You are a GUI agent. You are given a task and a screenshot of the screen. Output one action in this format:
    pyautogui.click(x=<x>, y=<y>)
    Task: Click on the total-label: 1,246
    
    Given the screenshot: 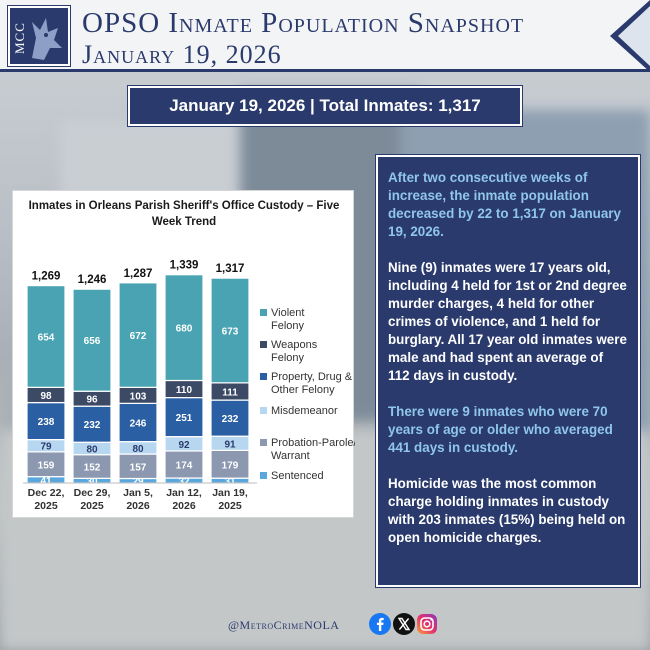 What is the action you would take?
    pyautogui.click(x=92, y=280)
    